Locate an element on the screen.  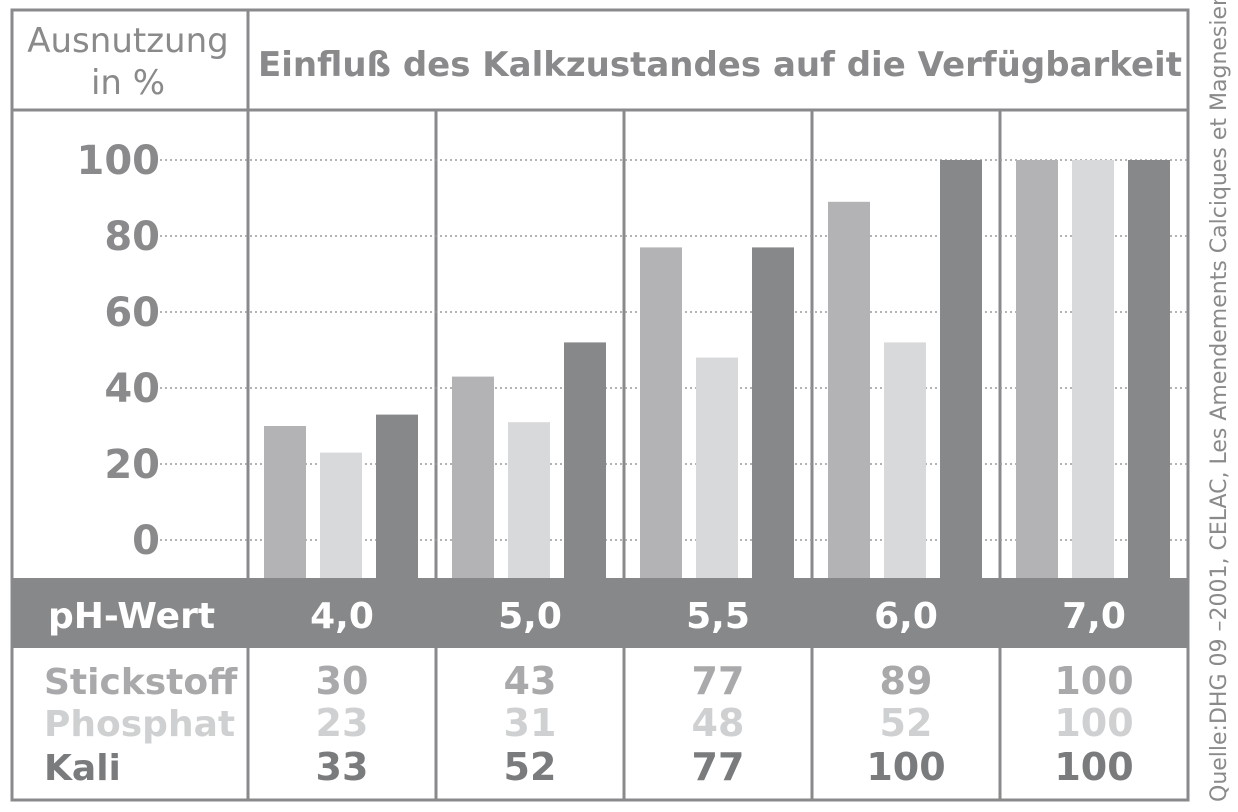
data-label: 43 is located at coordinates (530, 681).